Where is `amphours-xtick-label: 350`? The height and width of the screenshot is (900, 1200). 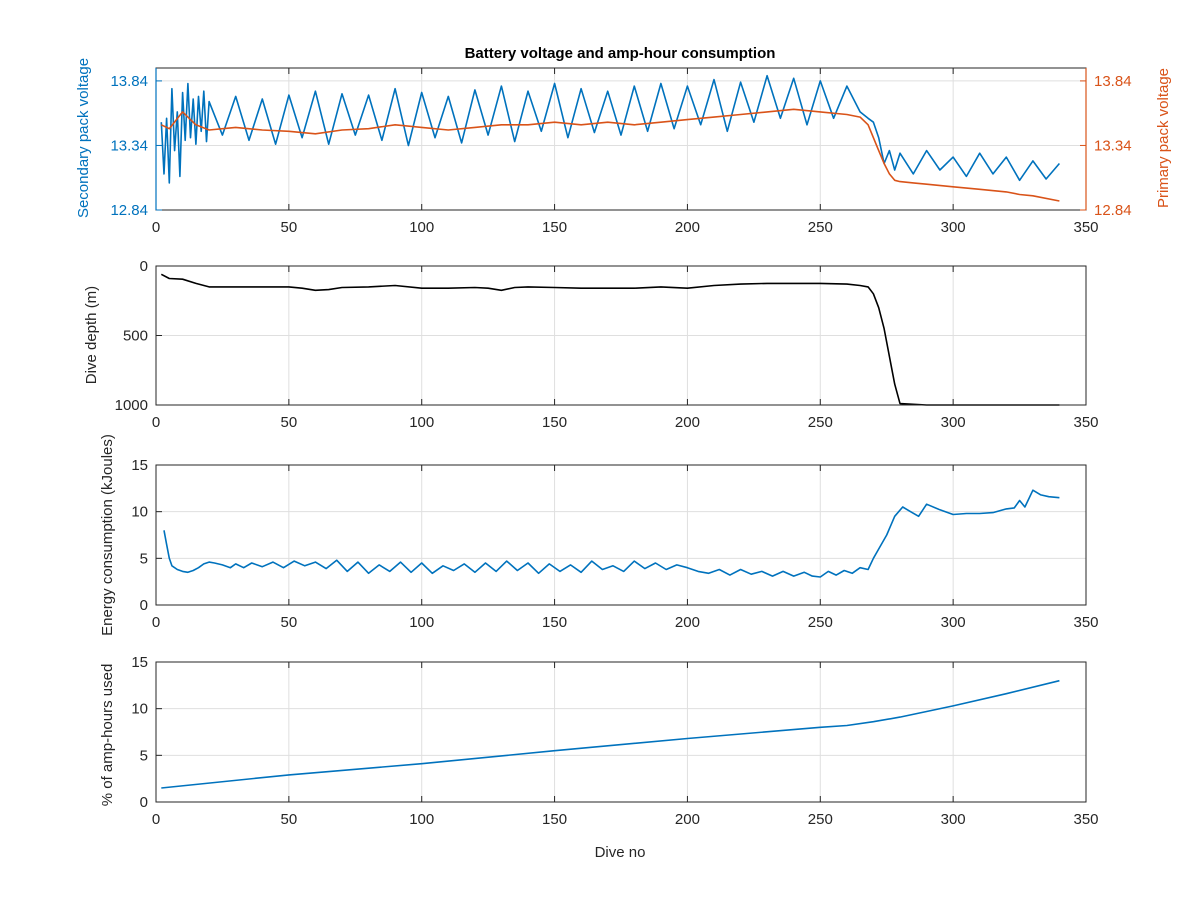
amphours-xtick-label: 350 is located at coordinates (1085, 819).